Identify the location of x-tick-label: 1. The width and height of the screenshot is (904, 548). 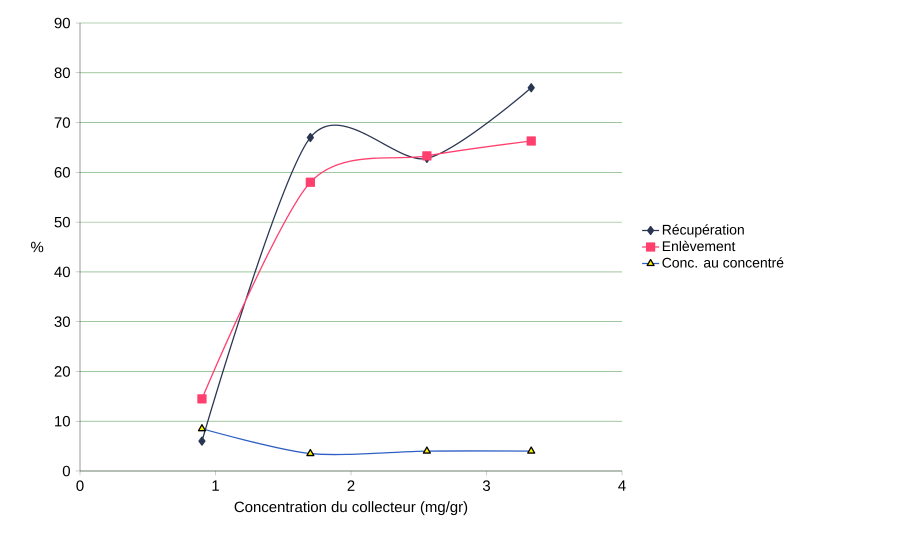
(215, 485).